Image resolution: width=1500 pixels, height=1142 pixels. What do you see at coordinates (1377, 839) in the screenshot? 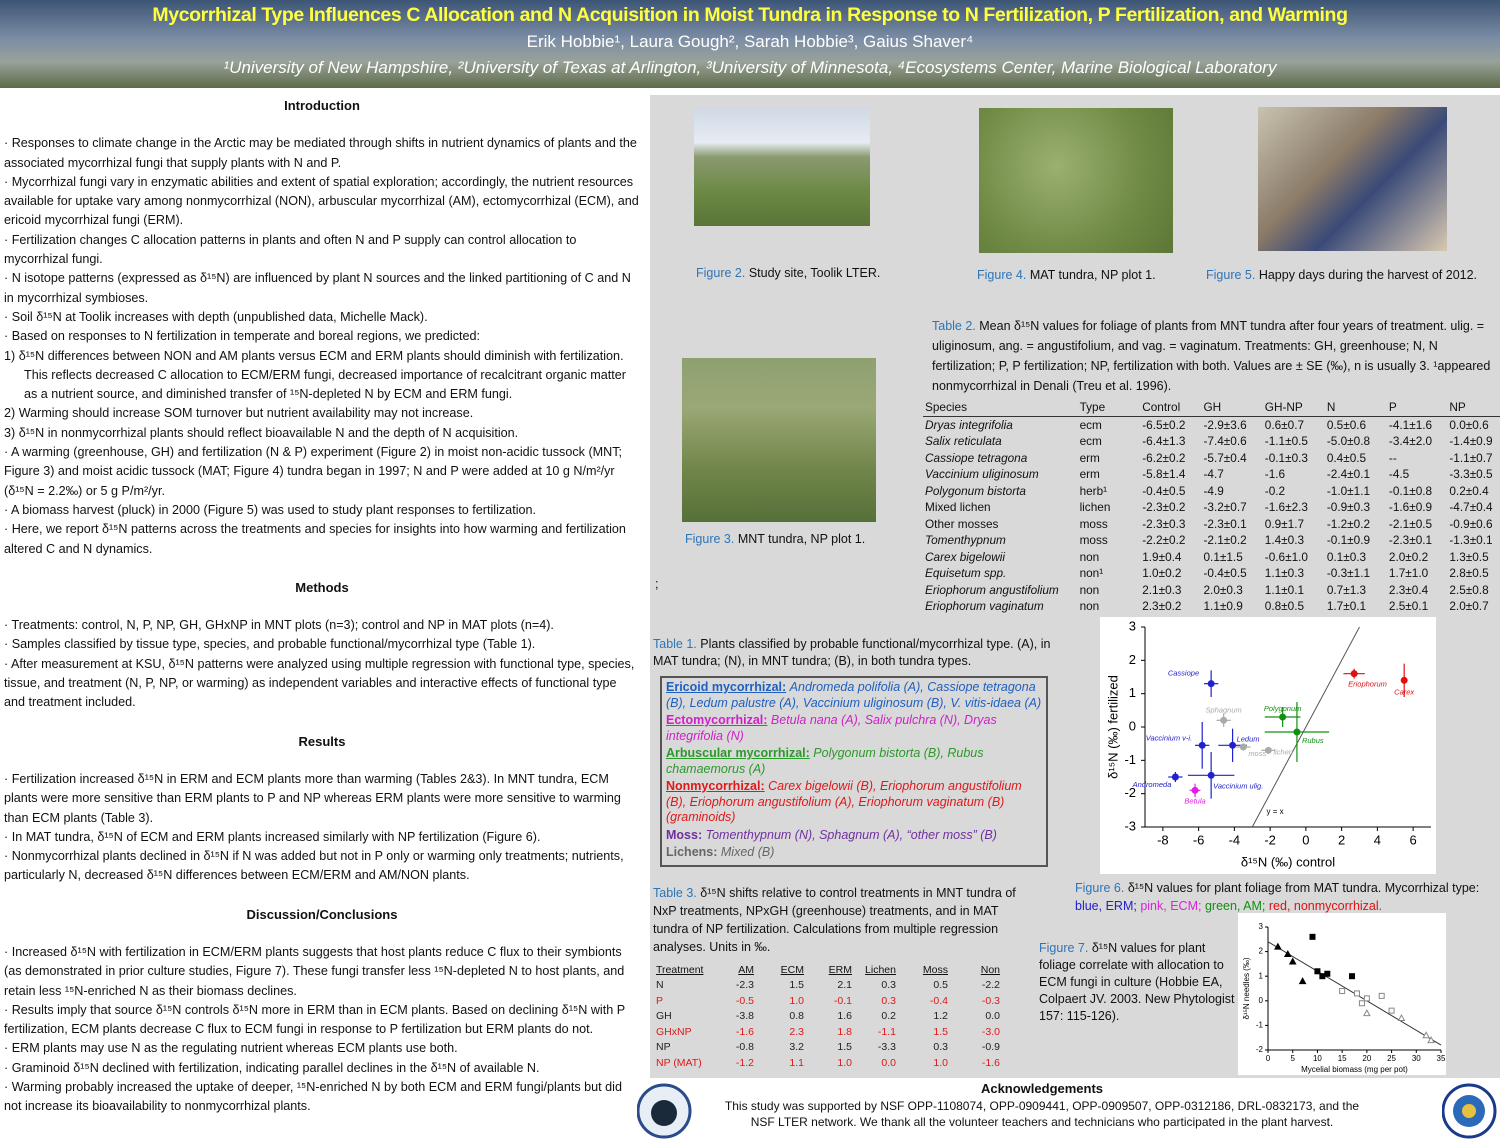
I see `x-tick-label: 4` at bounding box center [1377, 839].